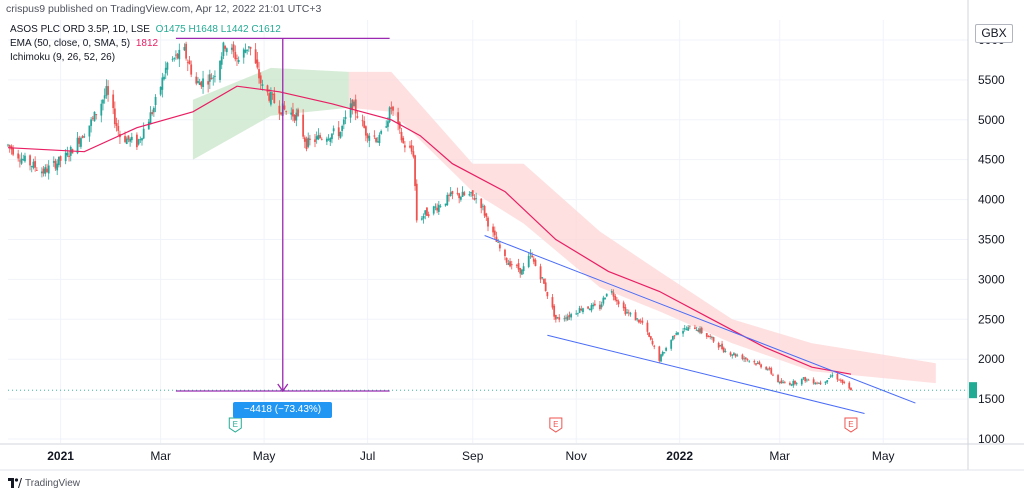 Image resolution: width=1024 pixels, height=497 pixels. Describe the element at coordinates (367, 456) in the screenshot. I see `x-tick-label: Jul` at that location.